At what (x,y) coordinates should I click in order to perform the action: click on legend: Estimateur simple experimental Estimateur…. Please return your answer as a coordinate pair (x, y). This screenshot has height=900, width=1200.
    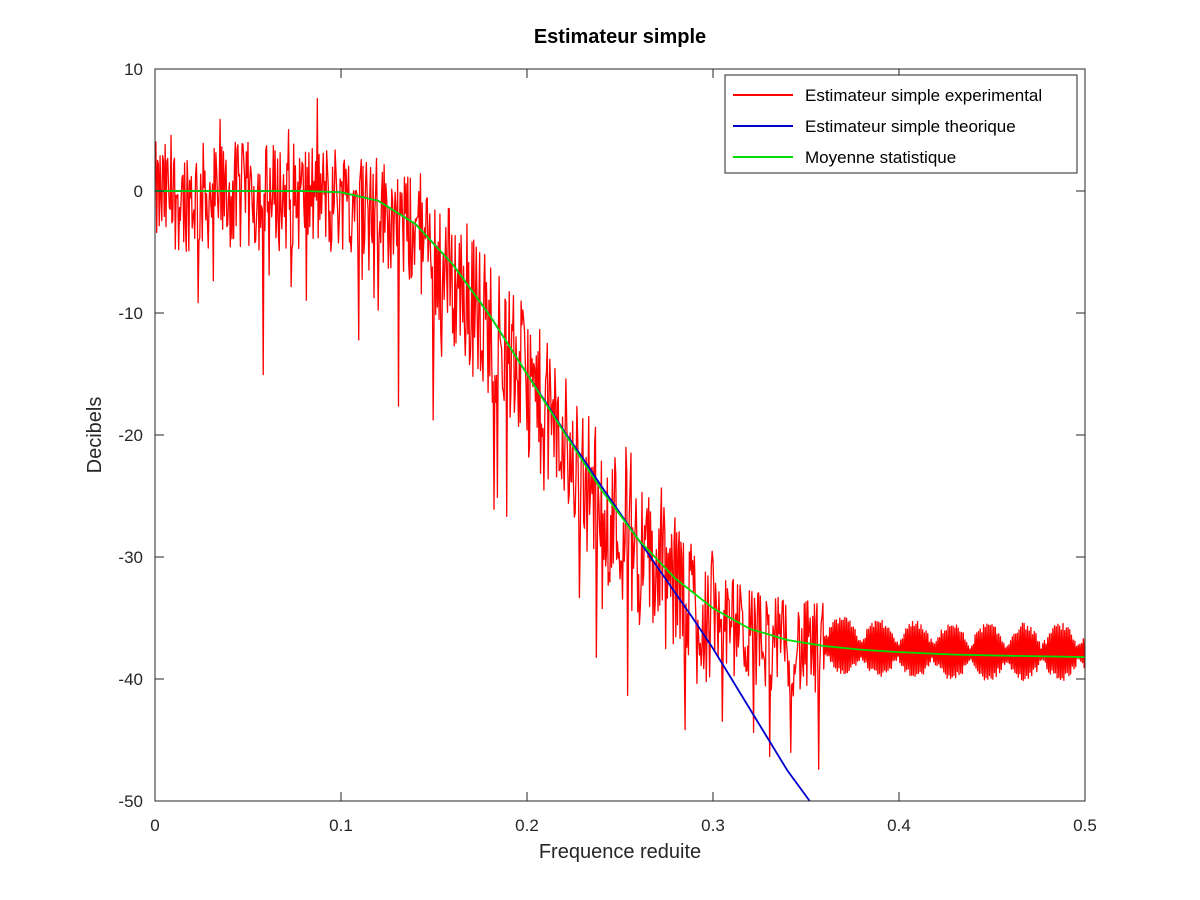
    Looking at the image, I should click on (901, 124).